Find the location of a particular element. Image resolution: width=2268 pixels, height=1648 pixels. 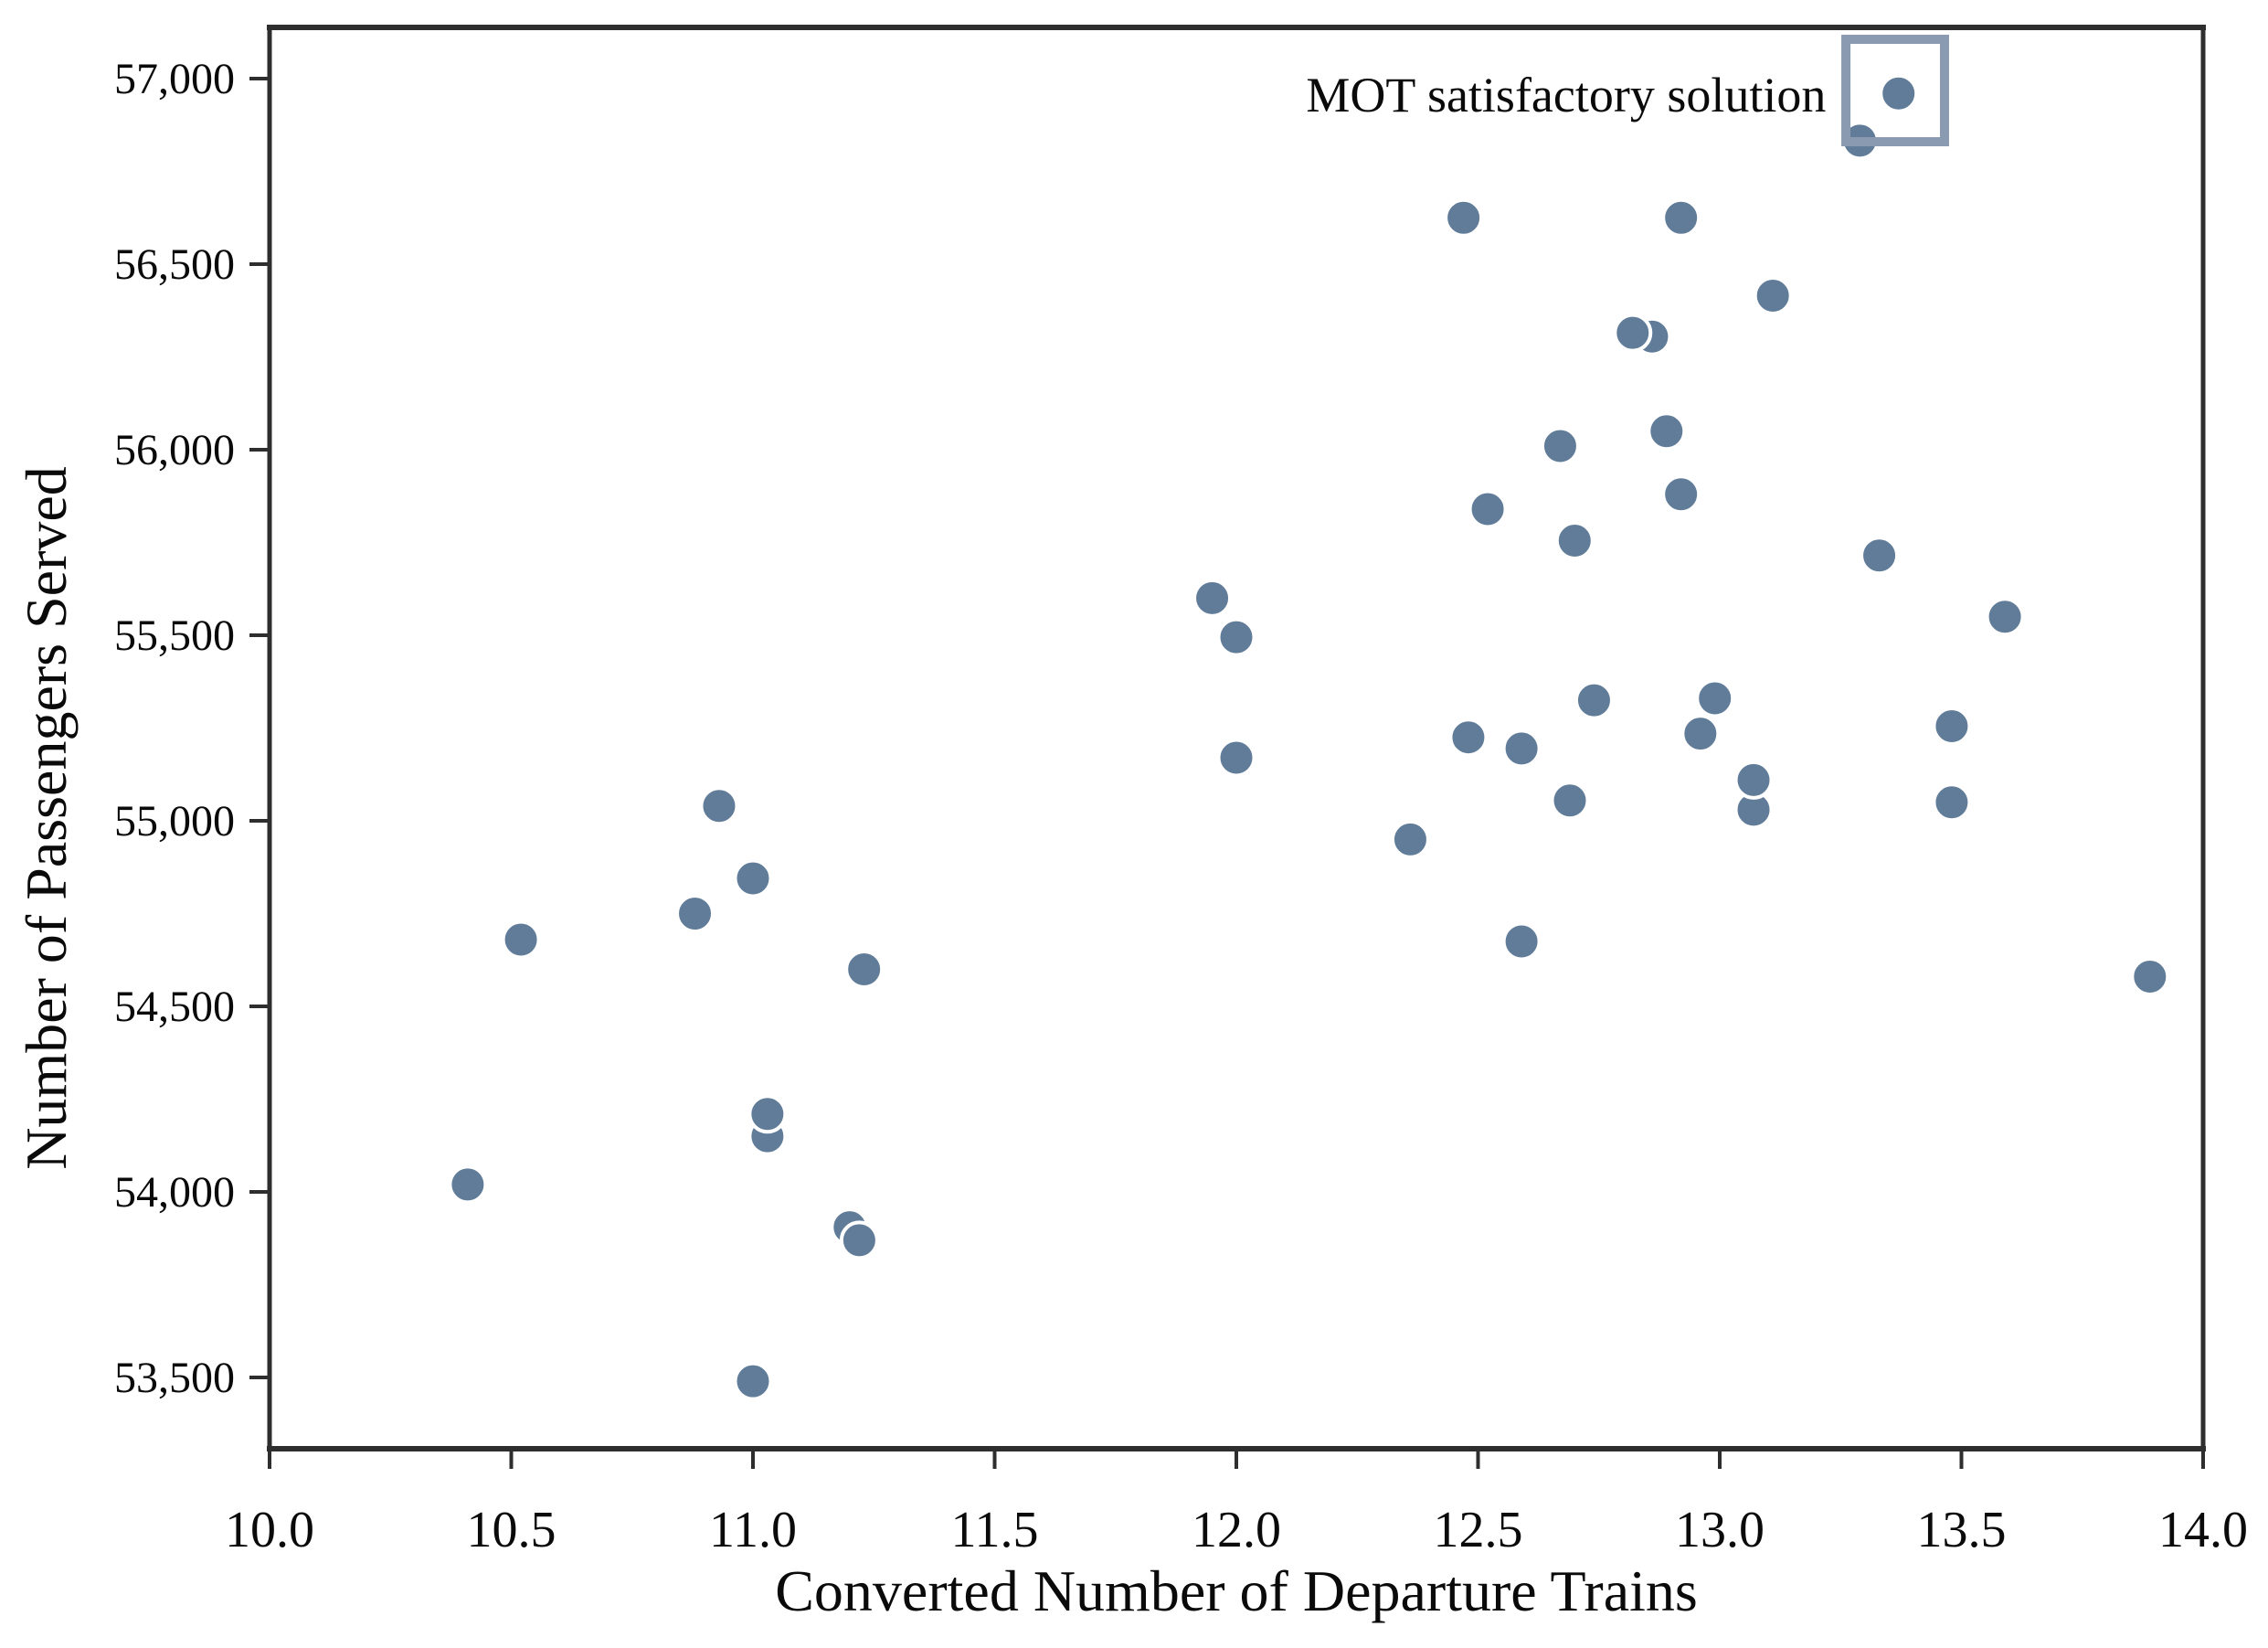

mot-solution-highlight-box is located at coordinates (1895, 90).